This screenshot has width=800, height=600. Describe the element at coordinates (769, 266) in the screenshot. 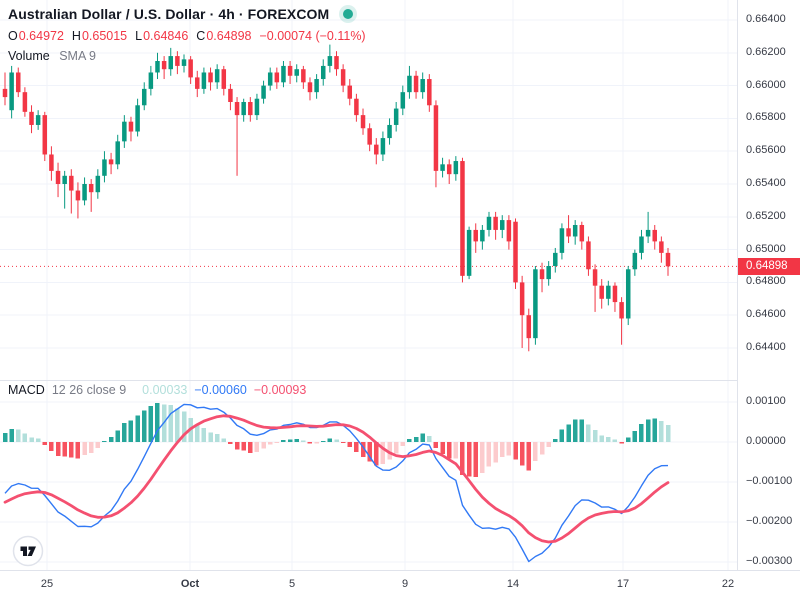

I see `current-price-badge: 0.64898` at that location.